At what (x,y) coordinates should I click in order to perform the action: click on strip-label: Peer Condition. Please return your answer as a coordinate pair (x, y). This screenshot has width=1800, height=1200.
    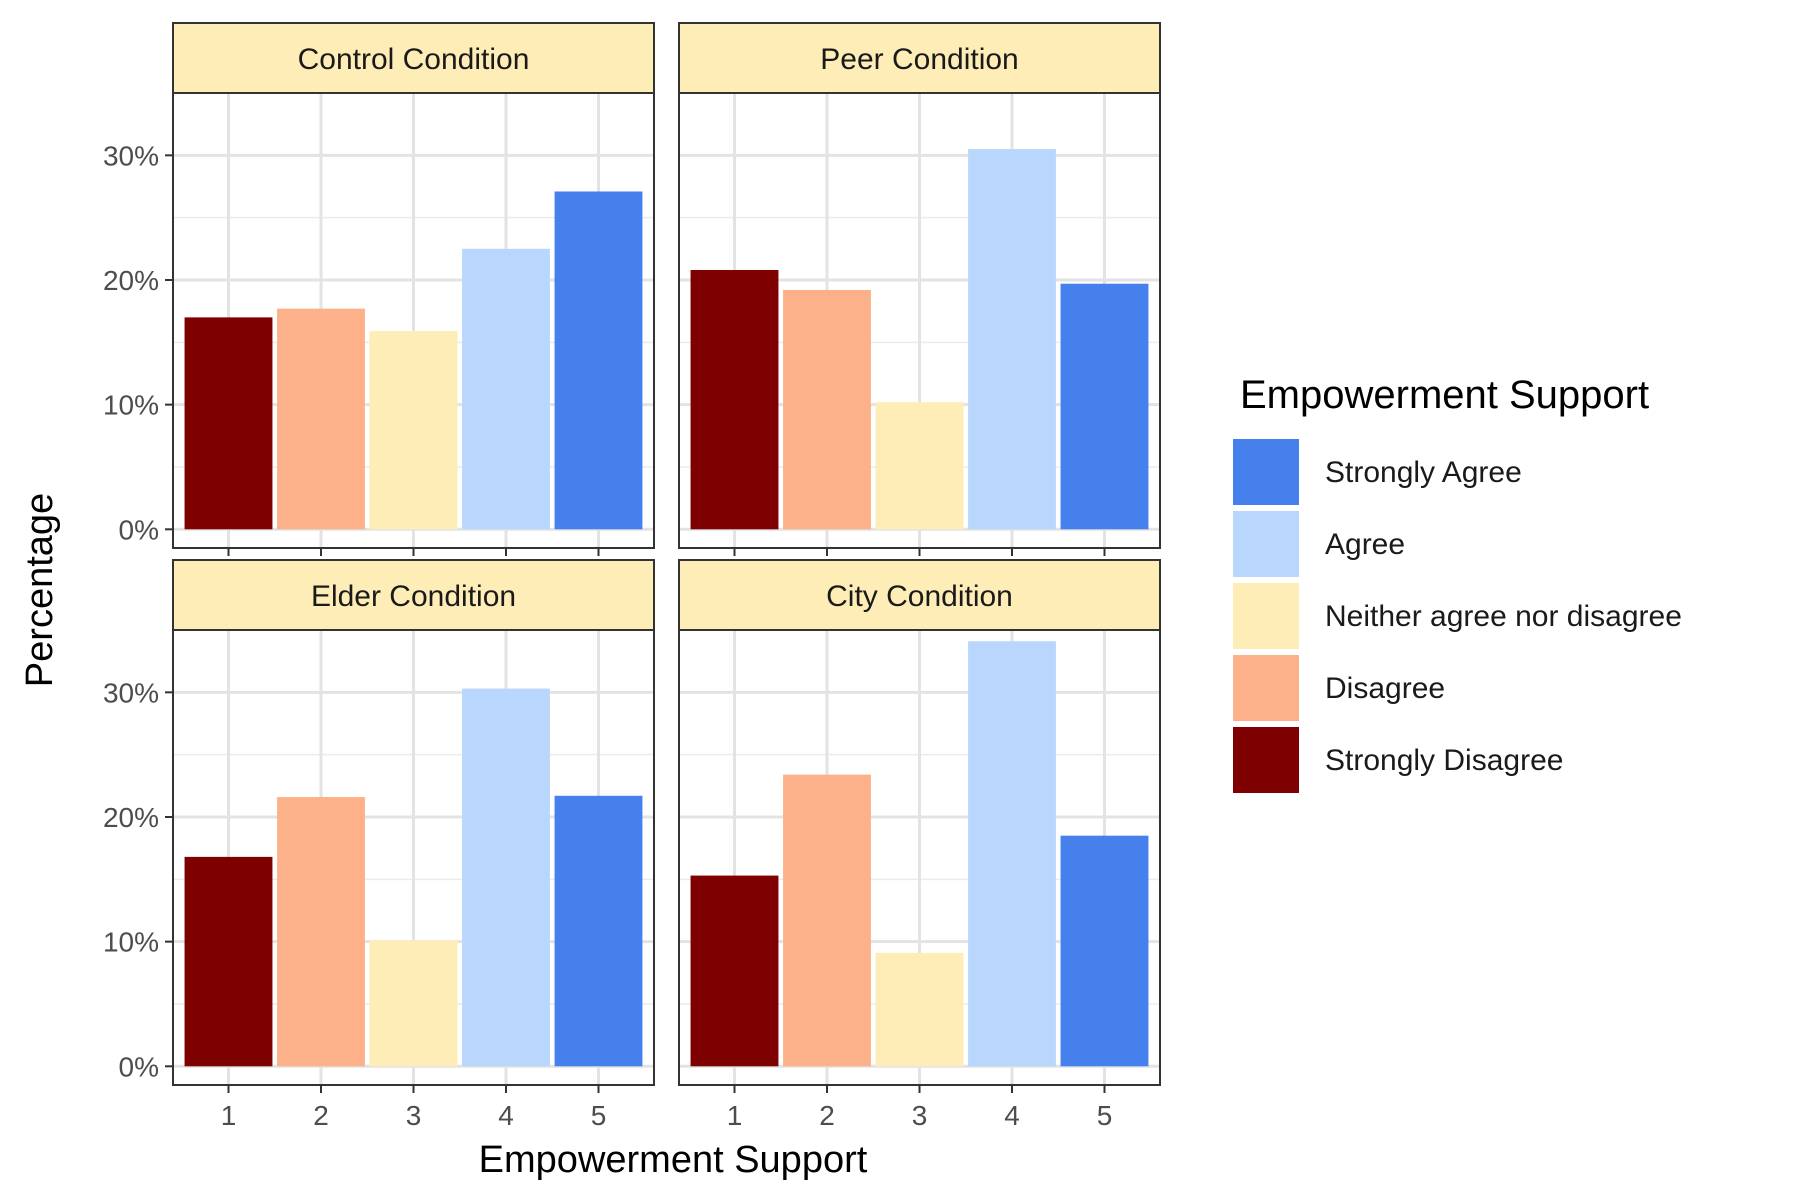
    Looking at the image, I should click on (919, 59).